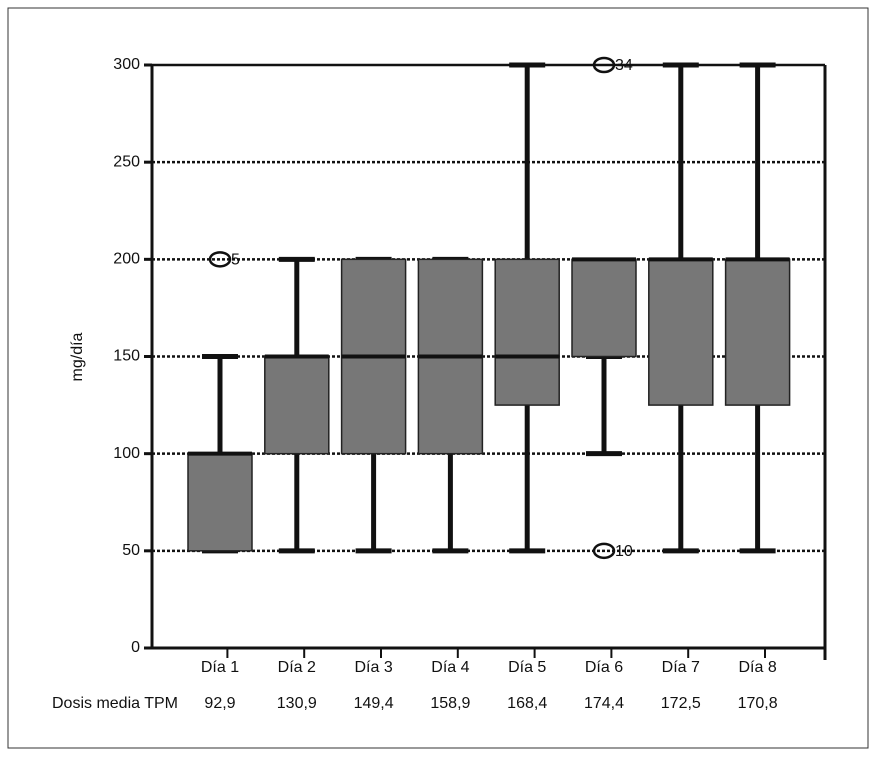  What do you see at coordinates (681, 667) in the screenshot?
I see `x-tick-label: Día 7` at bounding box center [681, 667].